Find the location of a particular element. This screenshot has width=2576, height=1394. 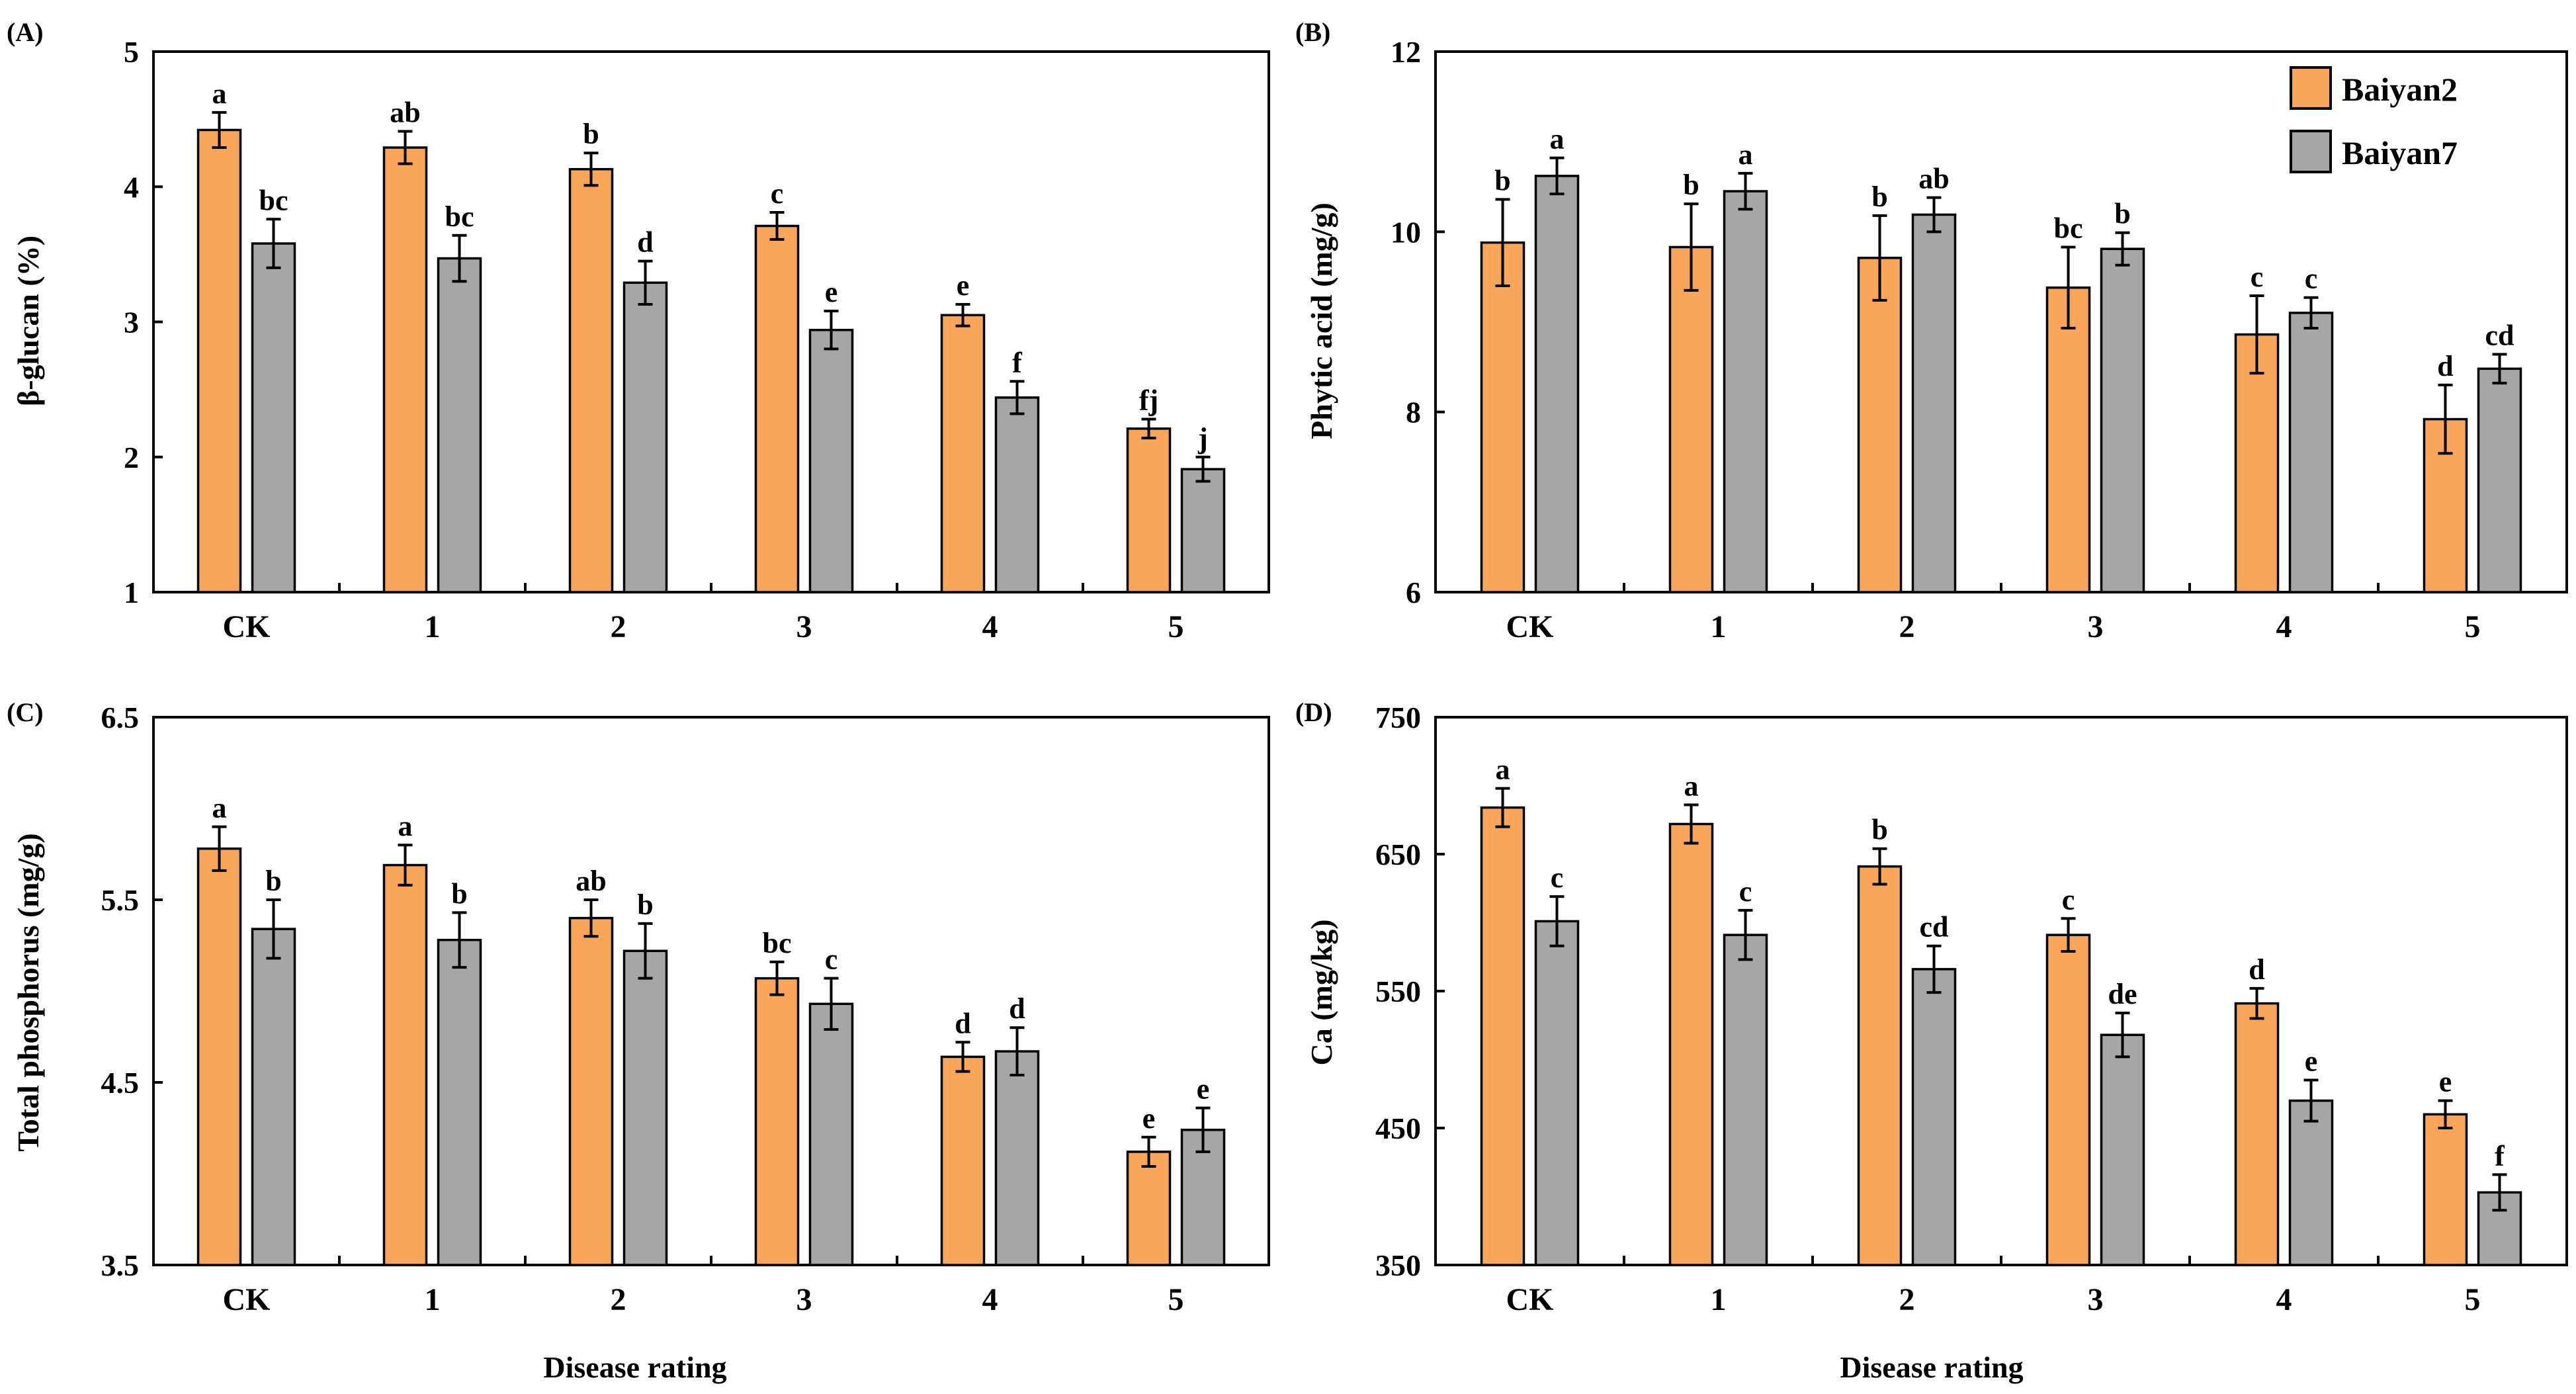

panel-c-sig-label: d is located at coordinates (1017, 1008).